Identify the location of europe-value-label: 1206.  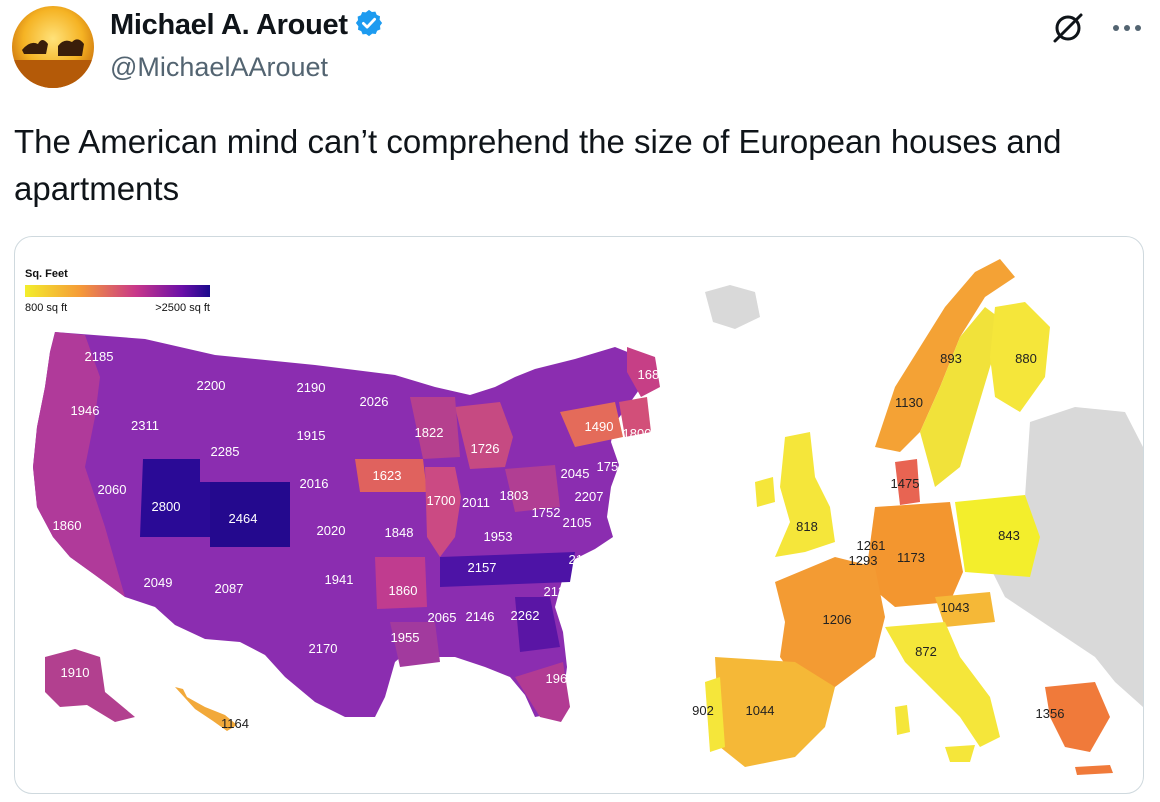
(837, 619).